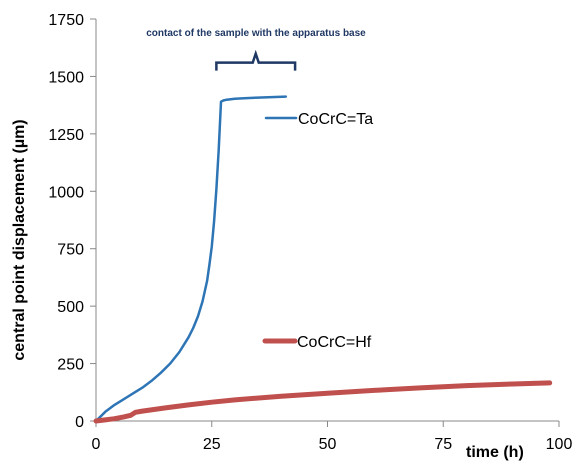 Image resolution: width=577 pixels, height=462 pixels. I want to click on x-tick-label: 100, so click(559, 444).